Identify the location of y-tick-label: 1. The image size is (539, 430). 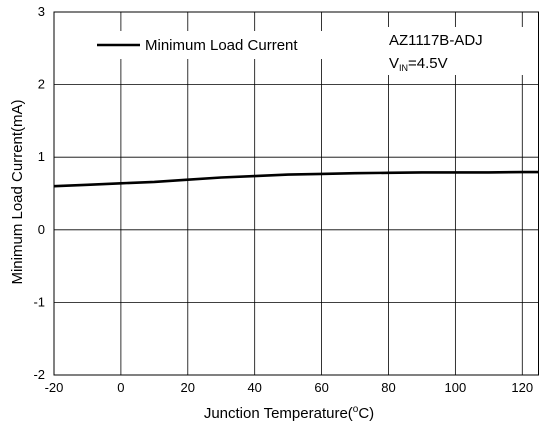
(41, 156).